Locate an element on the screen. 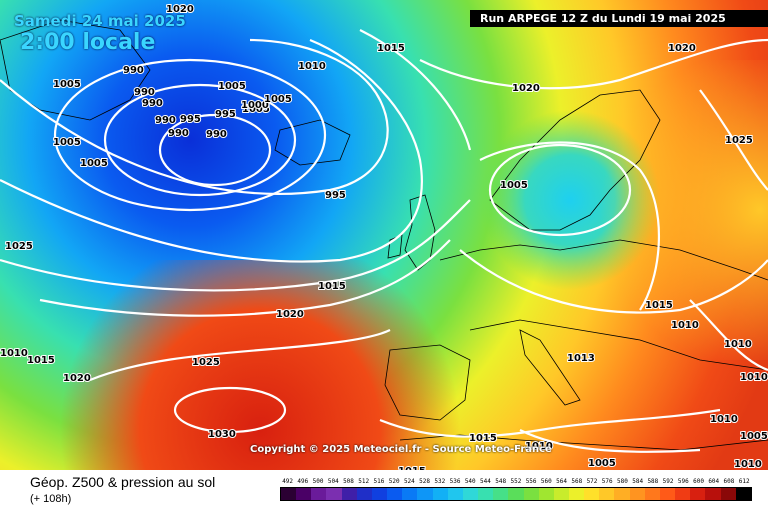  legend-level-label: 536 is located at coordinates (455, 481).